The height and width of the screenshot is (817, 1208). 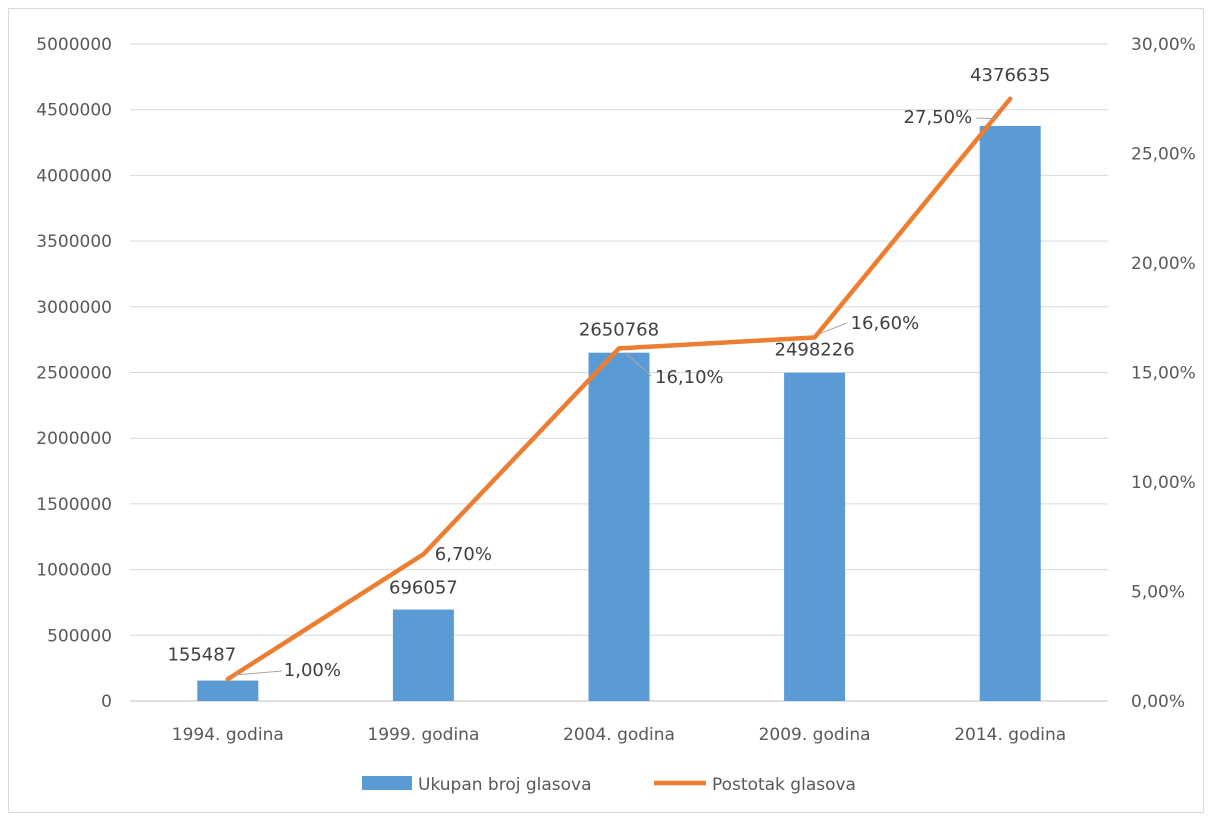 What do you see at coordinates (74, 505) in the screenshot?
I see `left-tick-label: 1500000` at bounding box center [74, 505].